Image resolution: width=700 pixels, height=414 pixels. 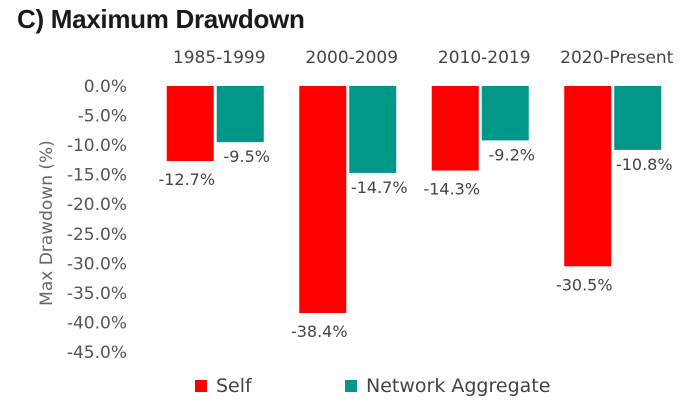 What do you see at coordinates (97, 353) in the screenshot?
I see `y-tick-label: -45.0%` at bounding box center [97, 353].